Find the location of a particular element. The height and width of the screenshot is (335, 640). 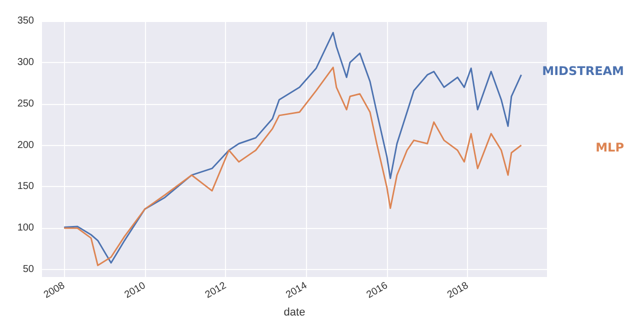

y-tick-label: 150 is located at coordinates (25, 186).